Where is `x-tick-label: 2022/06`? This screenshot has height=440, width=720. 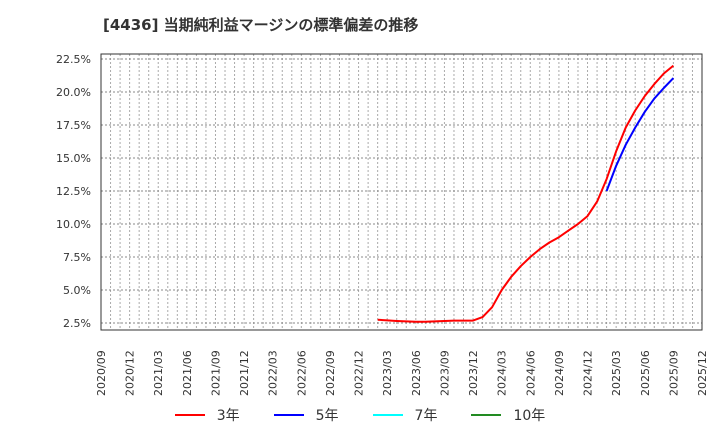 x-tick-label: 2022/06 is located at coordinates (301, 373).